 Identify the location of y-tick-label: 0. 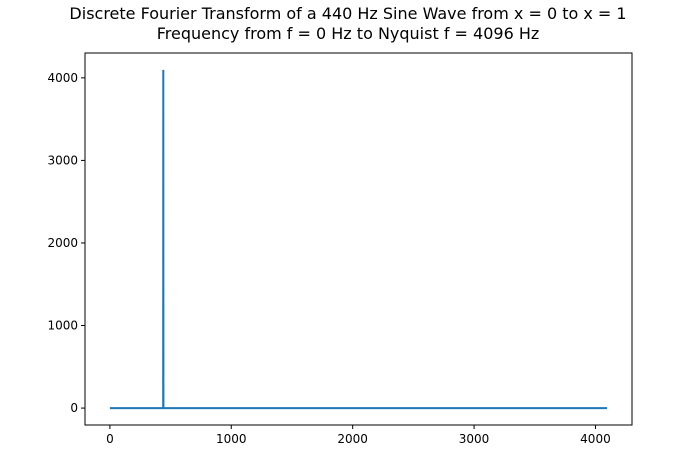
(74, 408).